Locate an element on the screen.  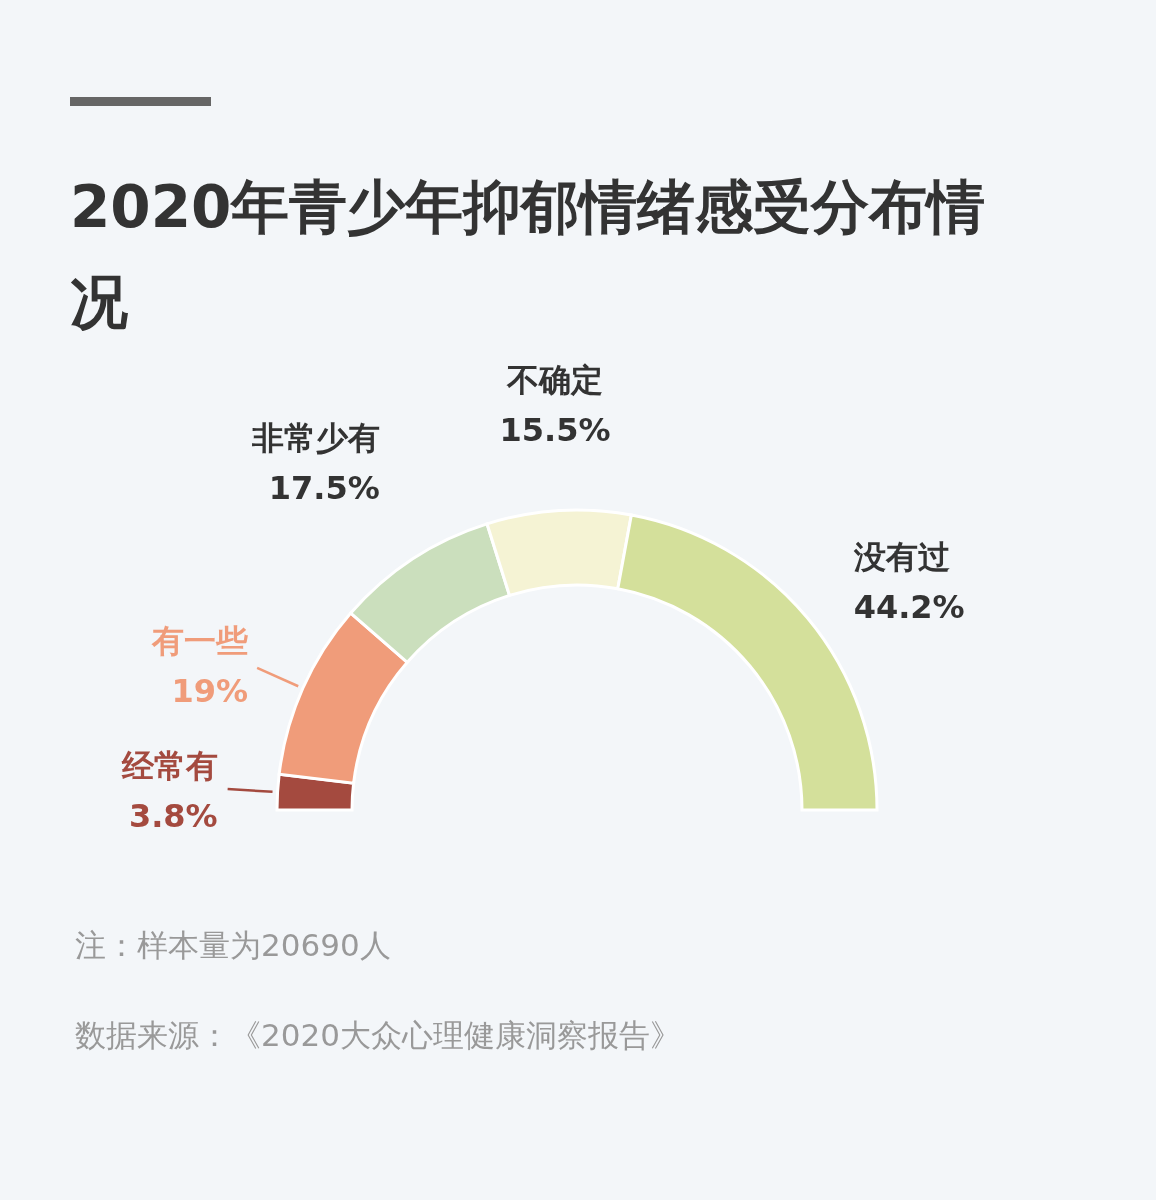
text: 注：样本量为20690人 is located at coordinates (233, 945).